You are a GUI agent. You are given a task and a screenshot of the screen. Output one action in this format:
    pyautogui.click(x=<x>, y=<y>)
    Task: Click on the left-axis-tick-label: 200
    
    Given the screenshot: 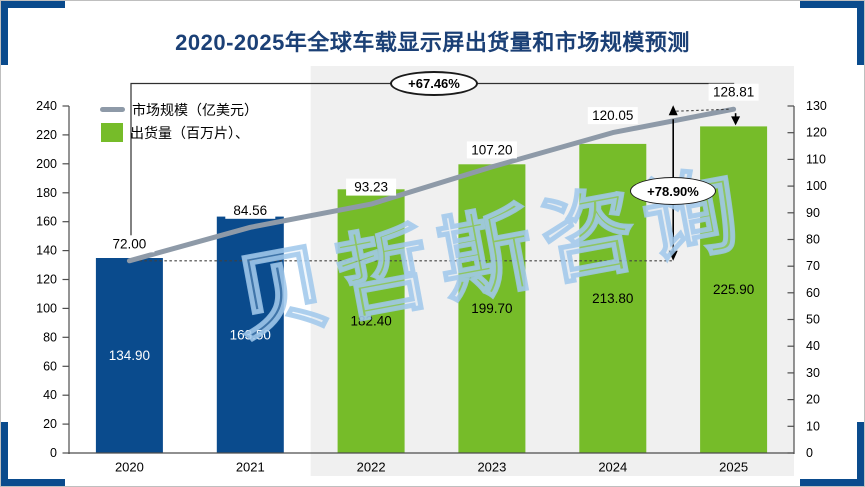 What is the action you would take?
    pyautogui.click(x=46, y=164)
    